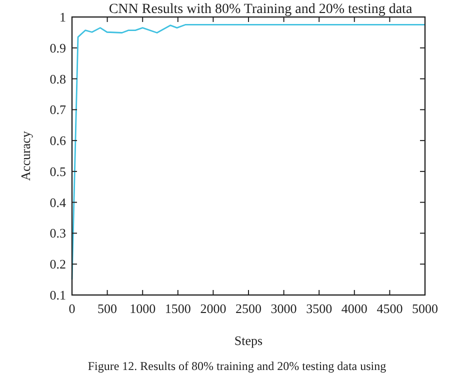 Image resolution: width=474 pixels, height=380 pixels. What do you see at coordinates (354, 308) in the screenshot?
I see `x-tick-label: 4000` at bounding box center [354, 308].